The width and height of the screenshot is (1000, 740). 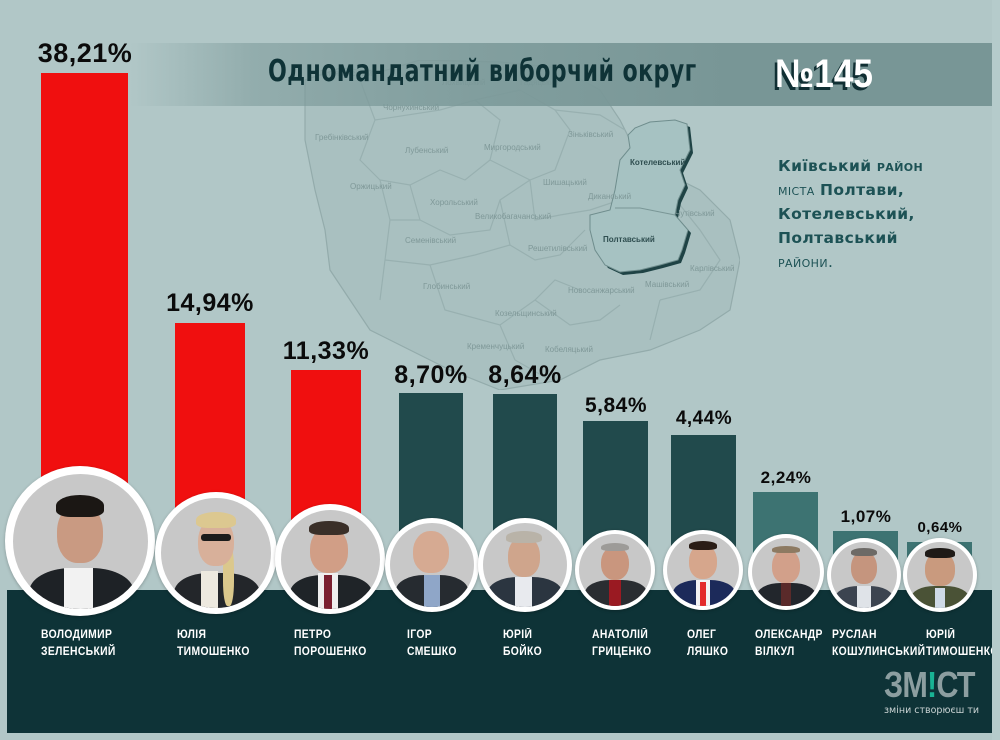 What do you see at coordinates (789, 635) in the screenshot?
I see `candidate-first-name: ОЛЕКСАНДР` at bounding box center [789, 635].